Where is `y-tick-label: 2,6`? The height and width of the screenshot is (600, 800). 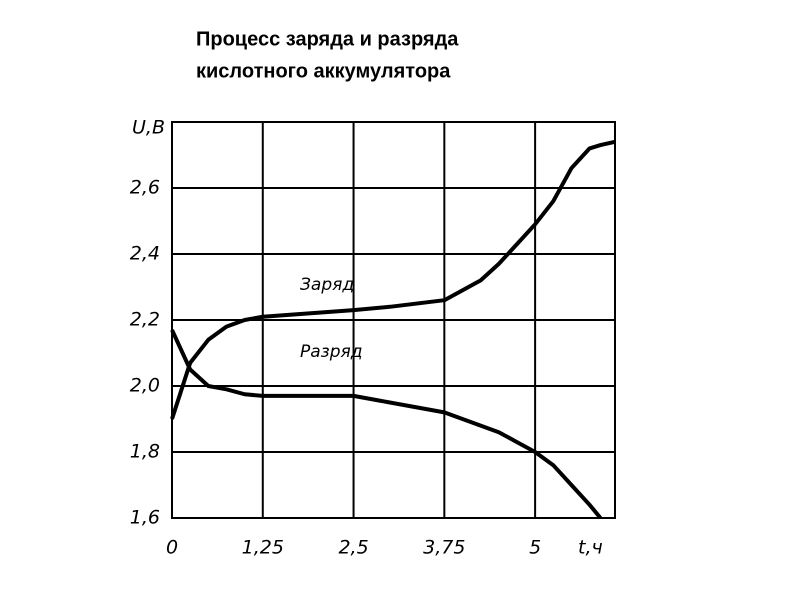 y-tick-label: 2,6 is located at coordinates (145, 188).